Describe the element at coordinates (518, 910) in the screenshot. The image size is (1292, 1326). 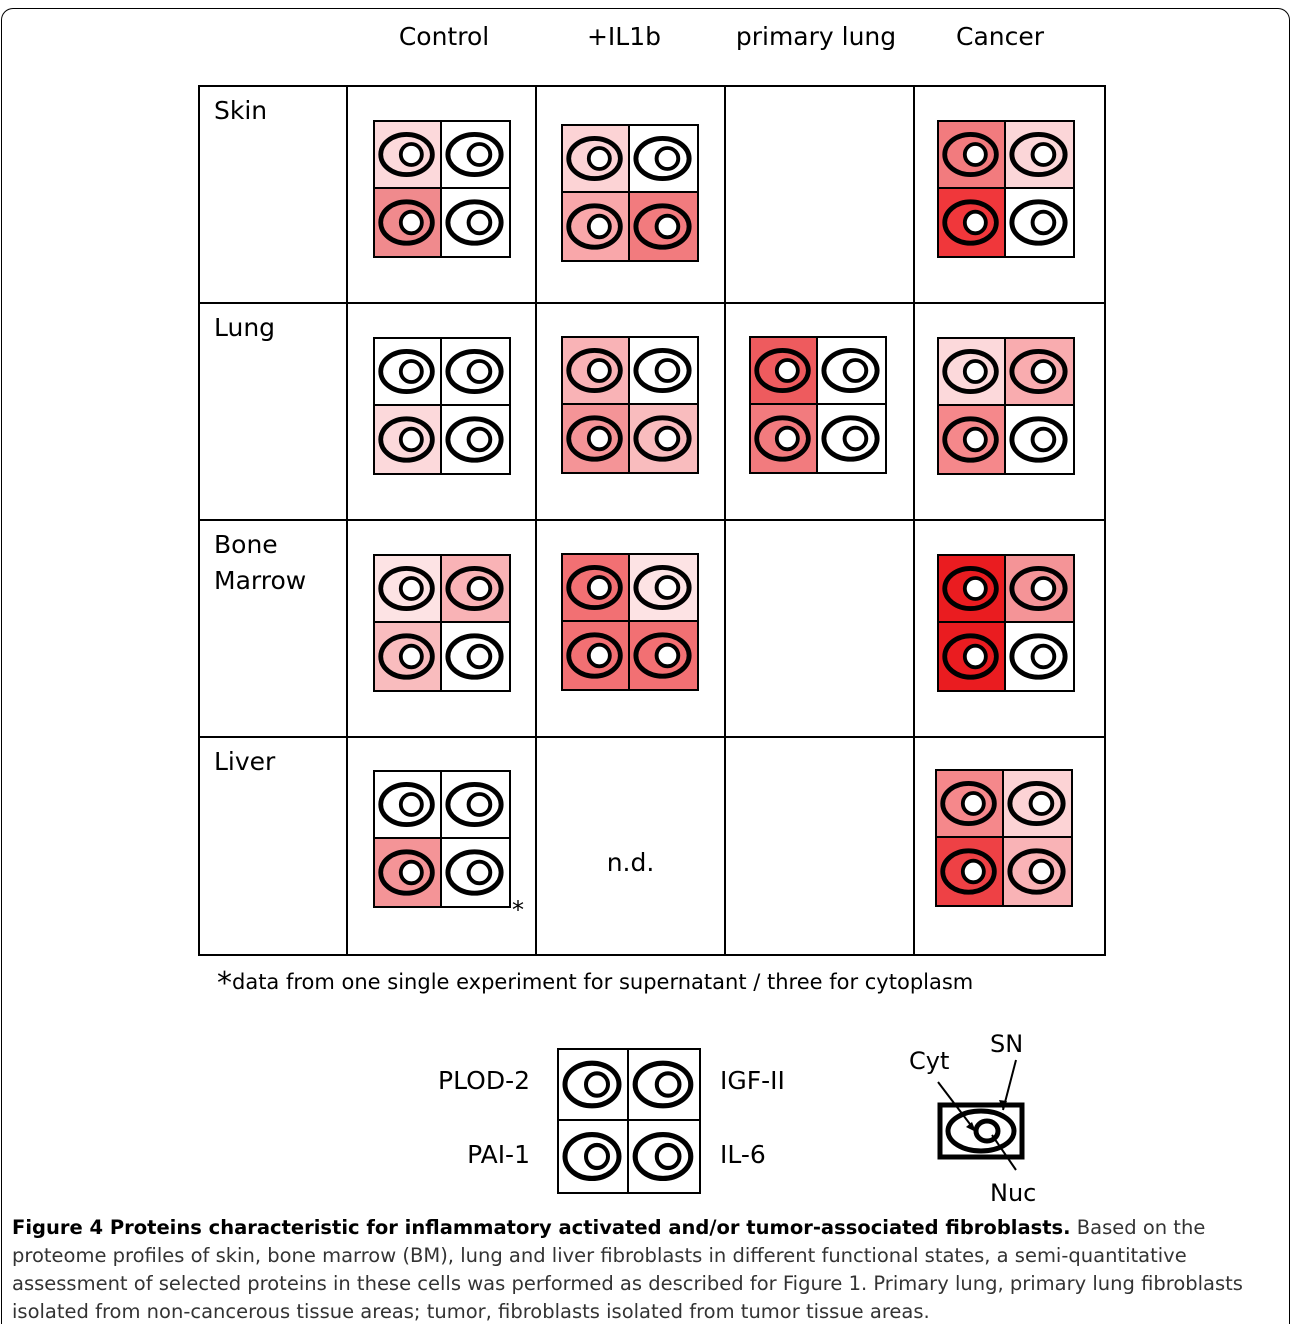
I see `asterisk-mark: *` at that location.